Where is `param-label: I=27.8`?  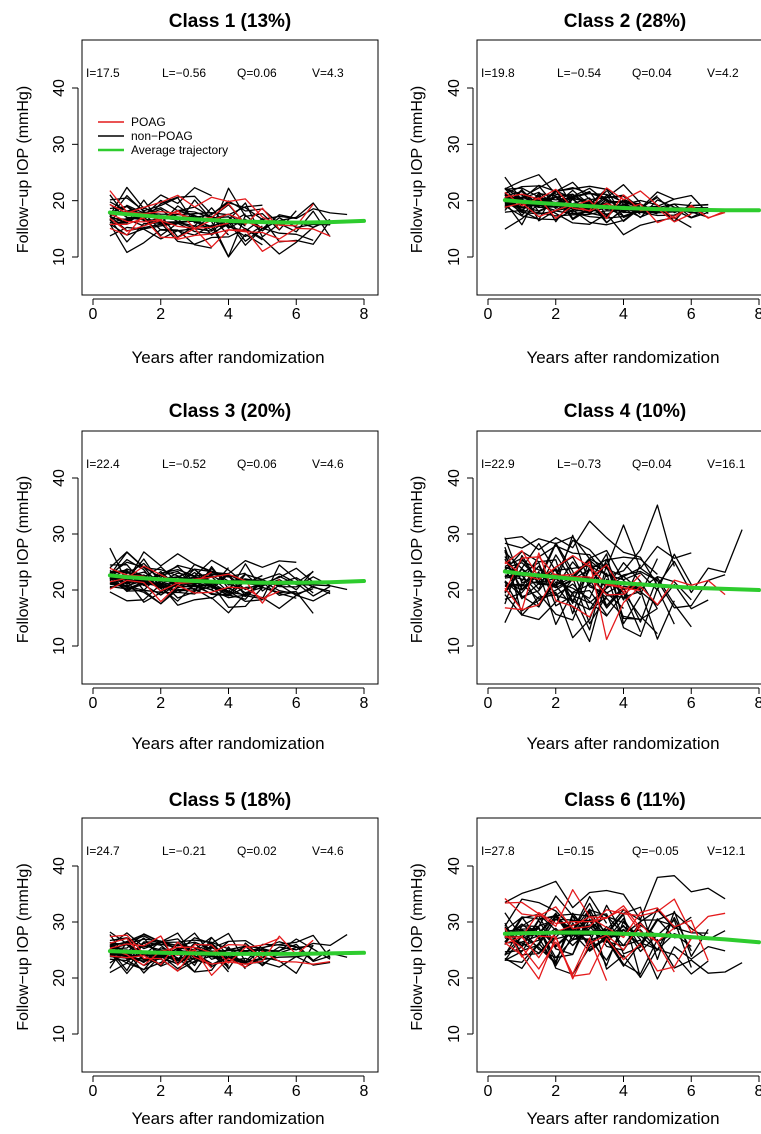 param-label: I=27.8 is located at coordinates (498, 851).